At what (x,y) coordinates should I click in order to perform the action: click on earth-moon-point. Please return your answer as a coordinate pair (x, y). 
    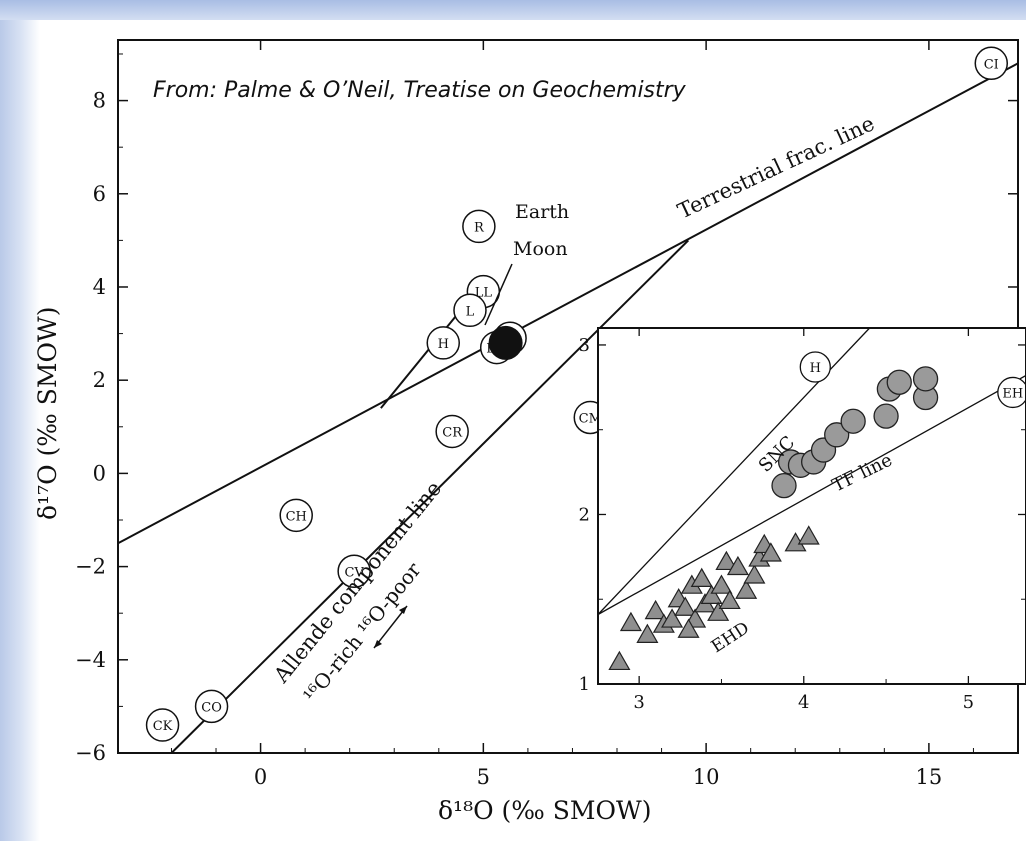
    Looking at the image, I should click on (505, 342).